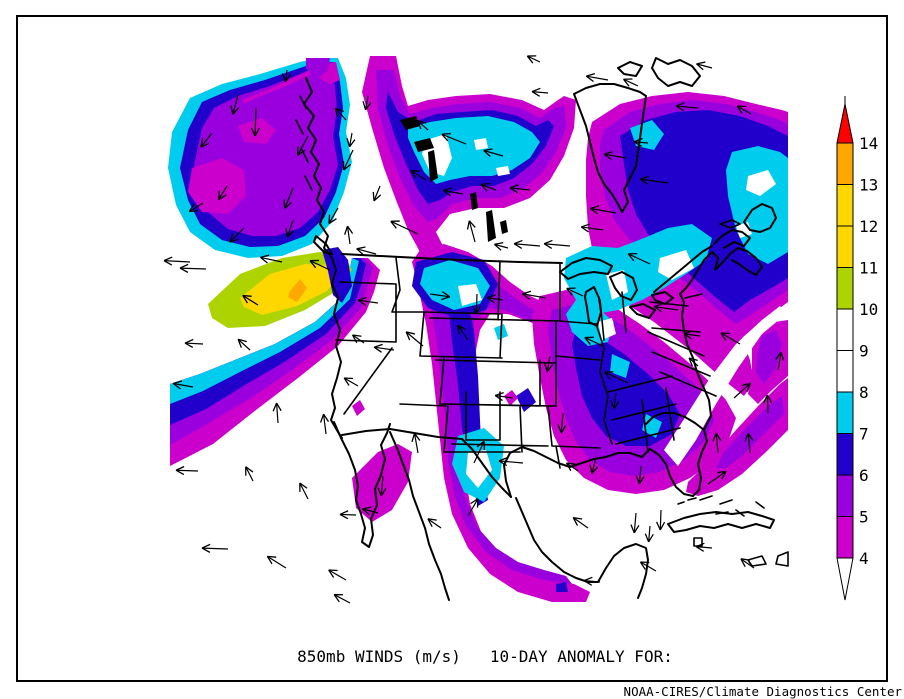 The width and height of the screenshot is (904, 699). Describe the element at coordinates (586, 268) in the screenshot. I see `lake-superior` at that location.